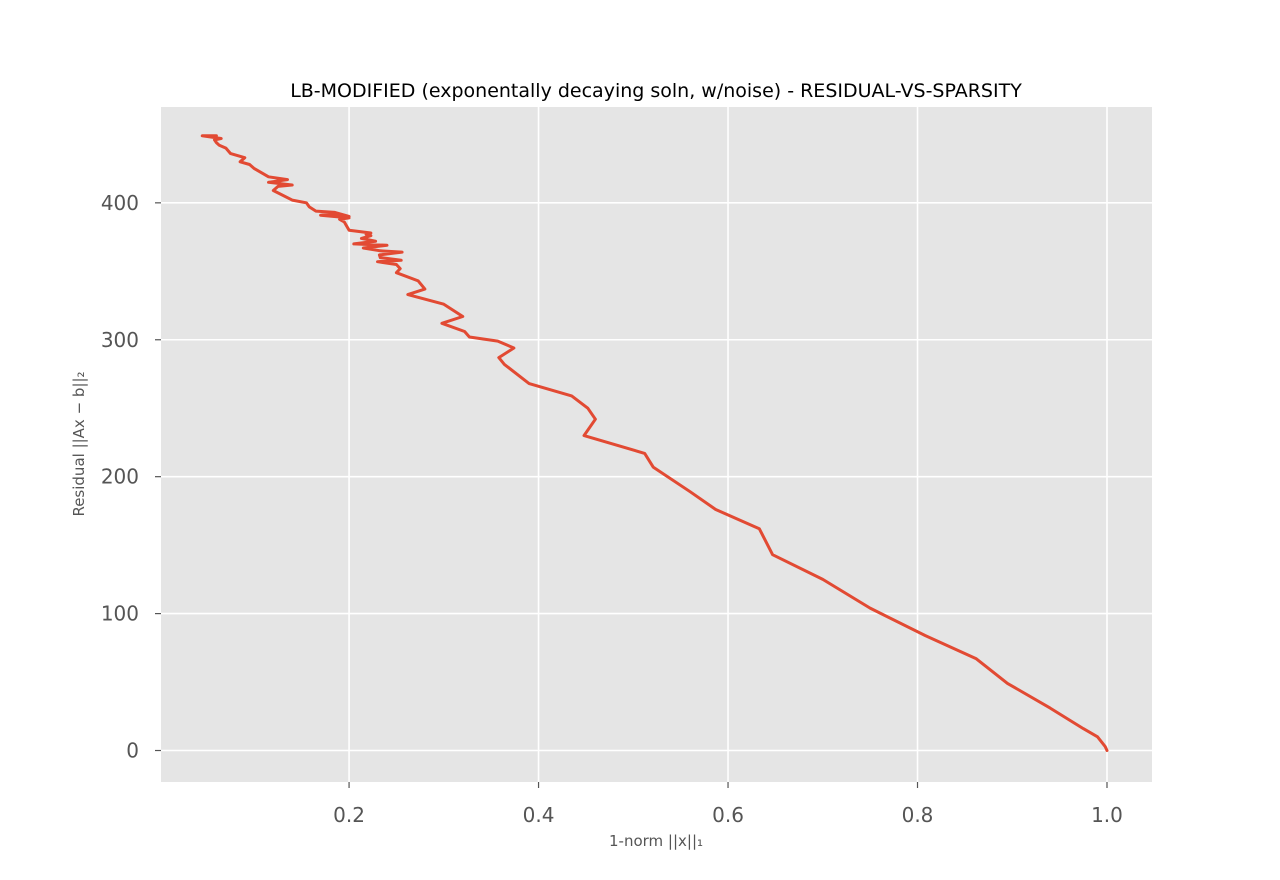 This screenshot has height=880, width=1280. Describe the element at coordinates (656, 841) in the screenshot. I see `x-axis-label: 1-norm ||x||₁` at that location.